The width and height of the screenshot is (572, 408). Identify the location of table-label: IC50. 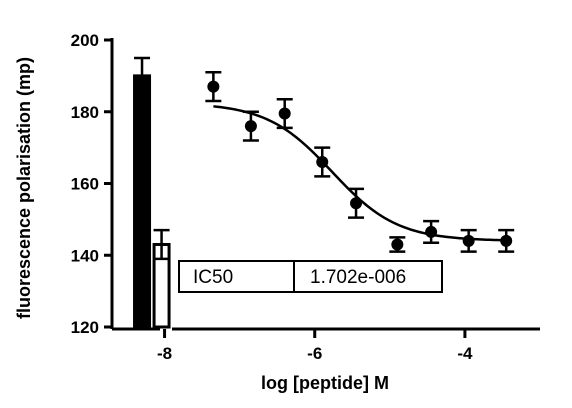
(213, 277).